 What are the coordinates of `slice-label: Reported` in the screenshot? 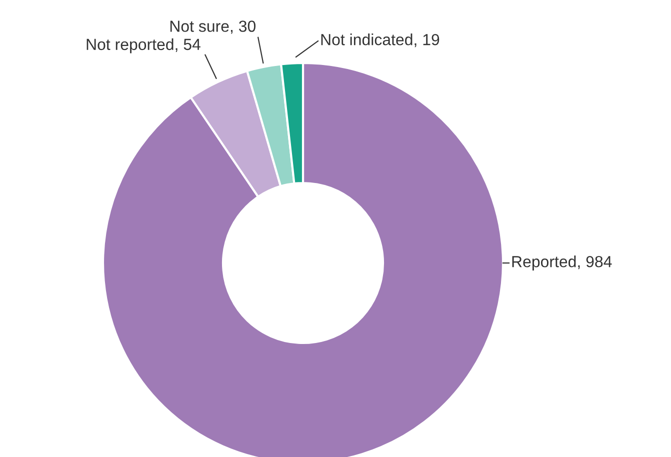 It's located at (544, 263).